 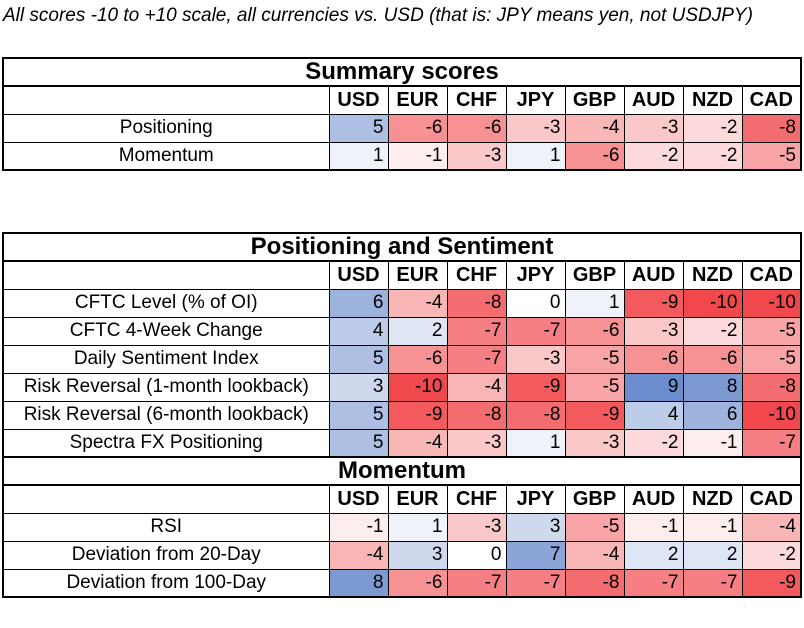 I want to click on score-cell: 7, so click(x=535, y=555).